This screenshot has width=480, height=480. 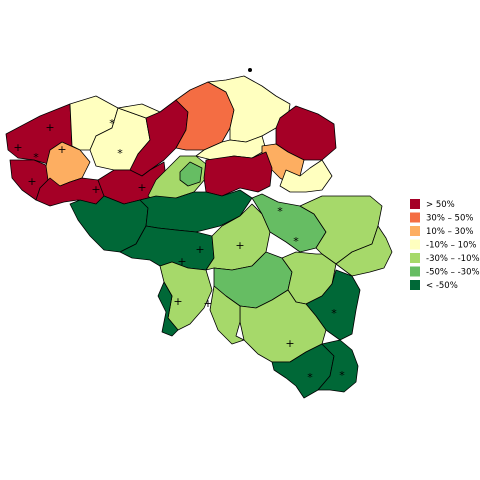 What do you see at coordinates (250, 70) in the screenshot?
I see `enclave-dot` at bounding box center [250, 70].